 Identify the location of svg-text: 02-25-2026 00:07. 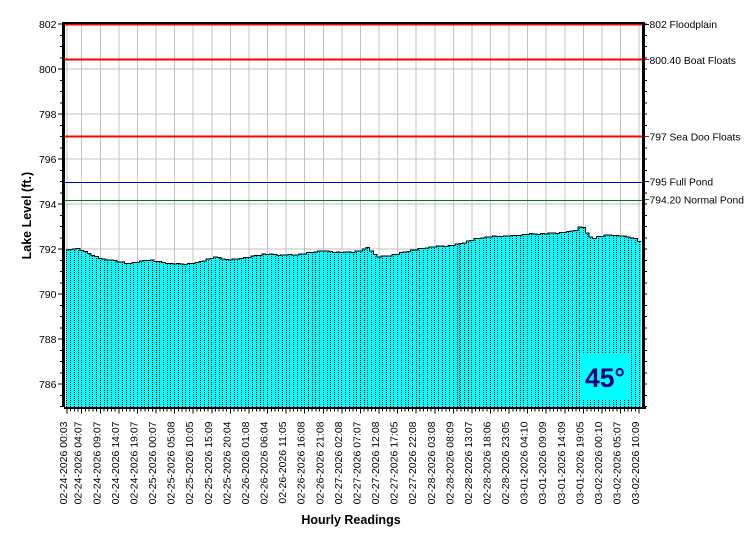
(153, 462).